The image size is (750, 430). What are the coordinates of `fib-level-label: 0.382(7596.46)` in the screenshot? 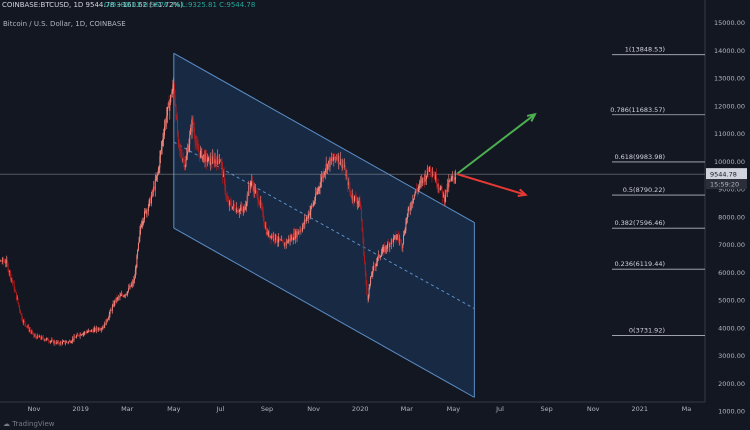 It's located at (639, 223).